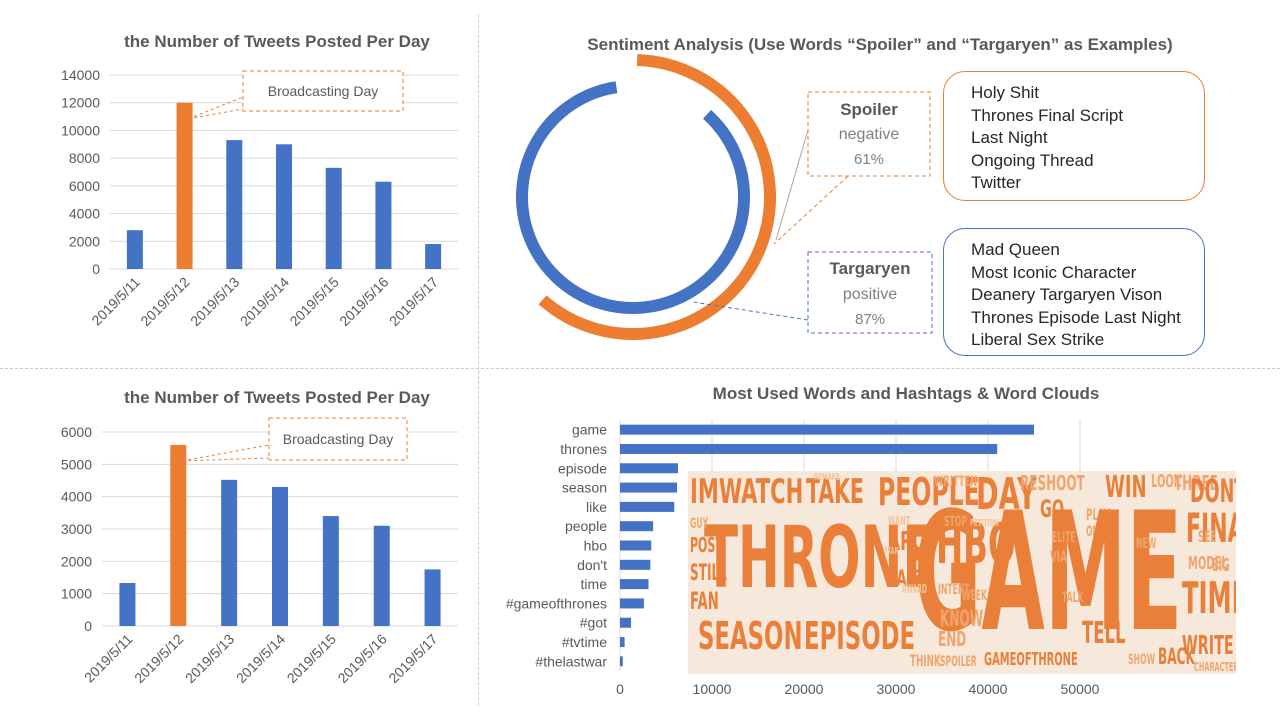  What do you see at coordinates (988, 689) in the screenshot?
I see `x-tick-label: 40000` at bounding box center [988, 689].